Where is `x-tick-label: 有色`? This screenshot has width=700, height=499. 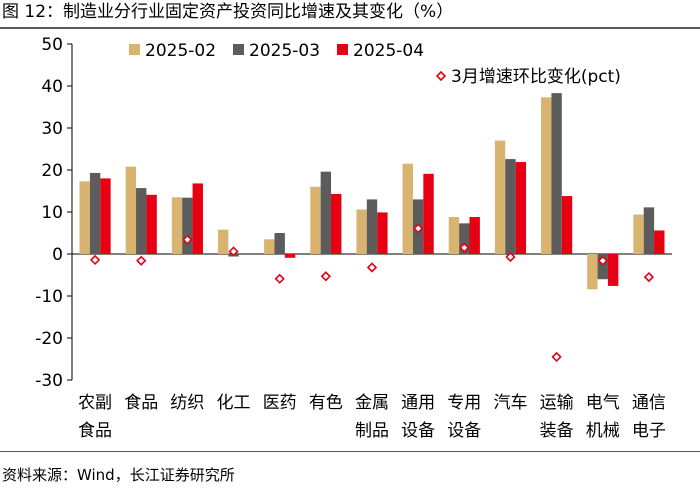
x-tick-label: 有色 is located at coordinates (326, 403).